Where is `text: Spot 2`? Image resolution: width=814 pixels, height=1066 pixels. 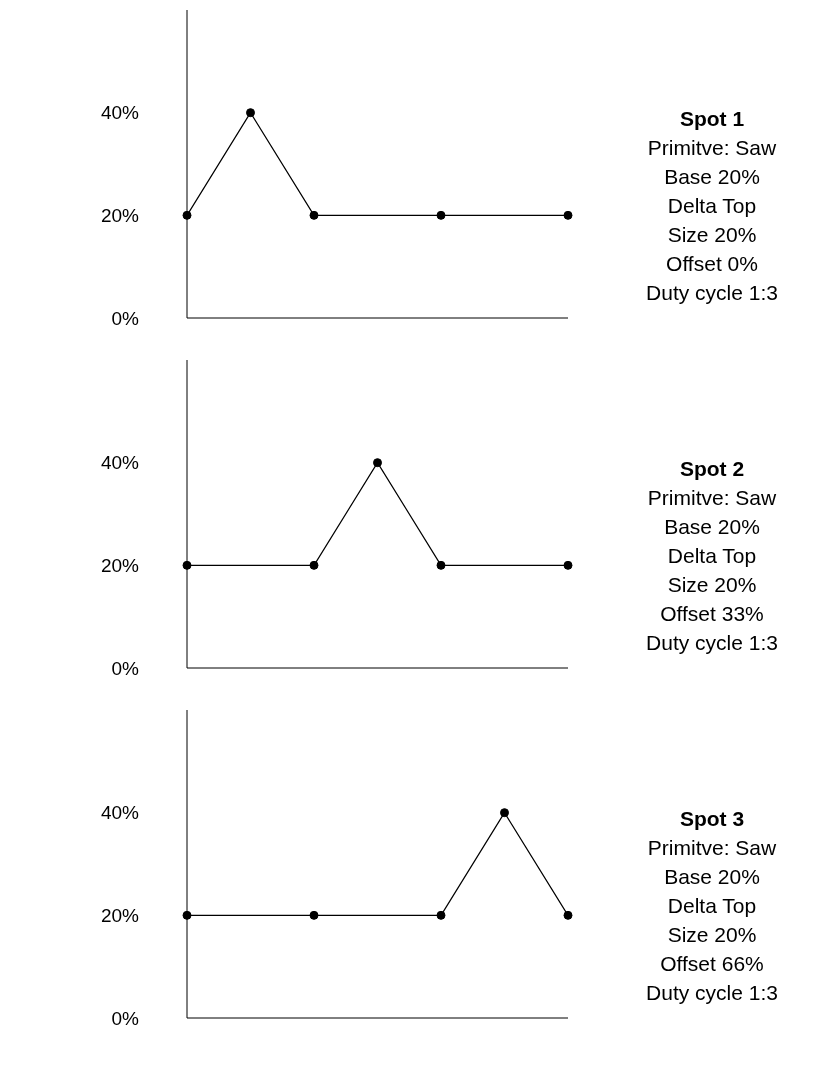
text: Spot 2 is located at coordinates (712, 468).